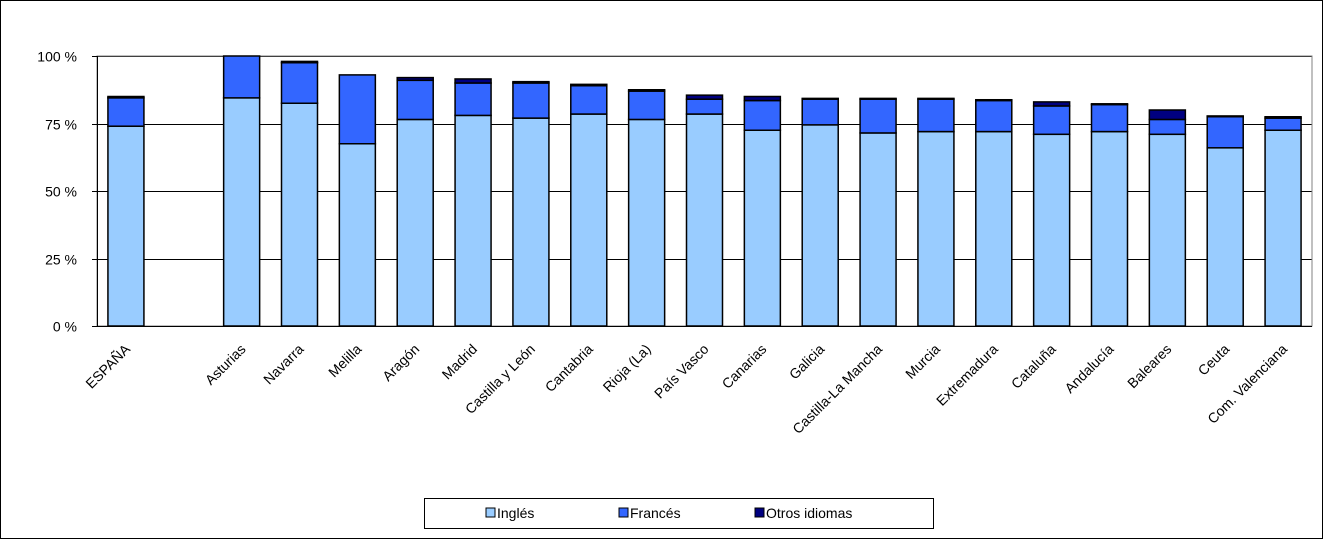 The height and width of the screenshot is (539, 1323). I want to click on x-tick-label: País Vasco, so click(681, 371).